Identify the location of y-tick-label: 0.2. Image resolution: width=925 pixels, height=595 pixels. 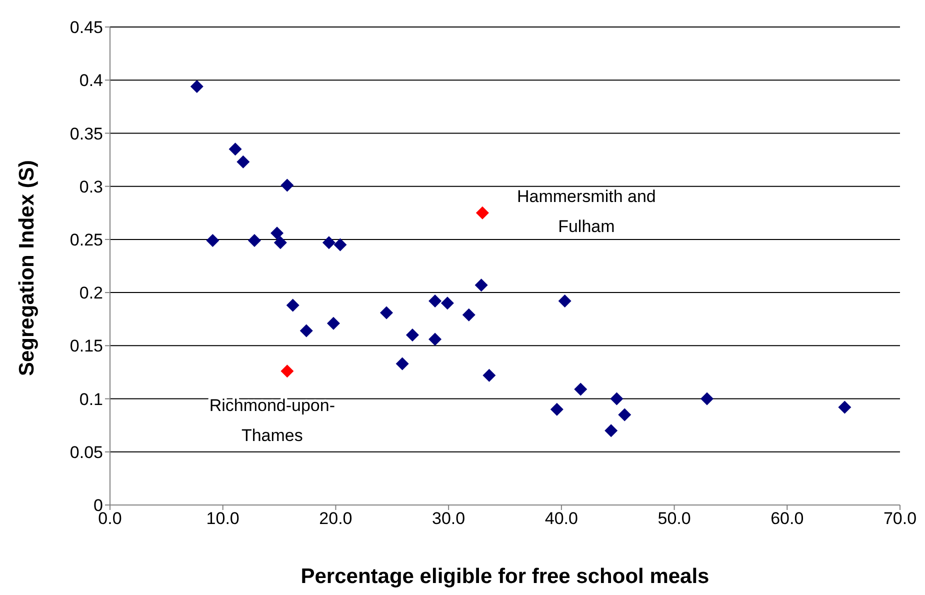
(91, 293).